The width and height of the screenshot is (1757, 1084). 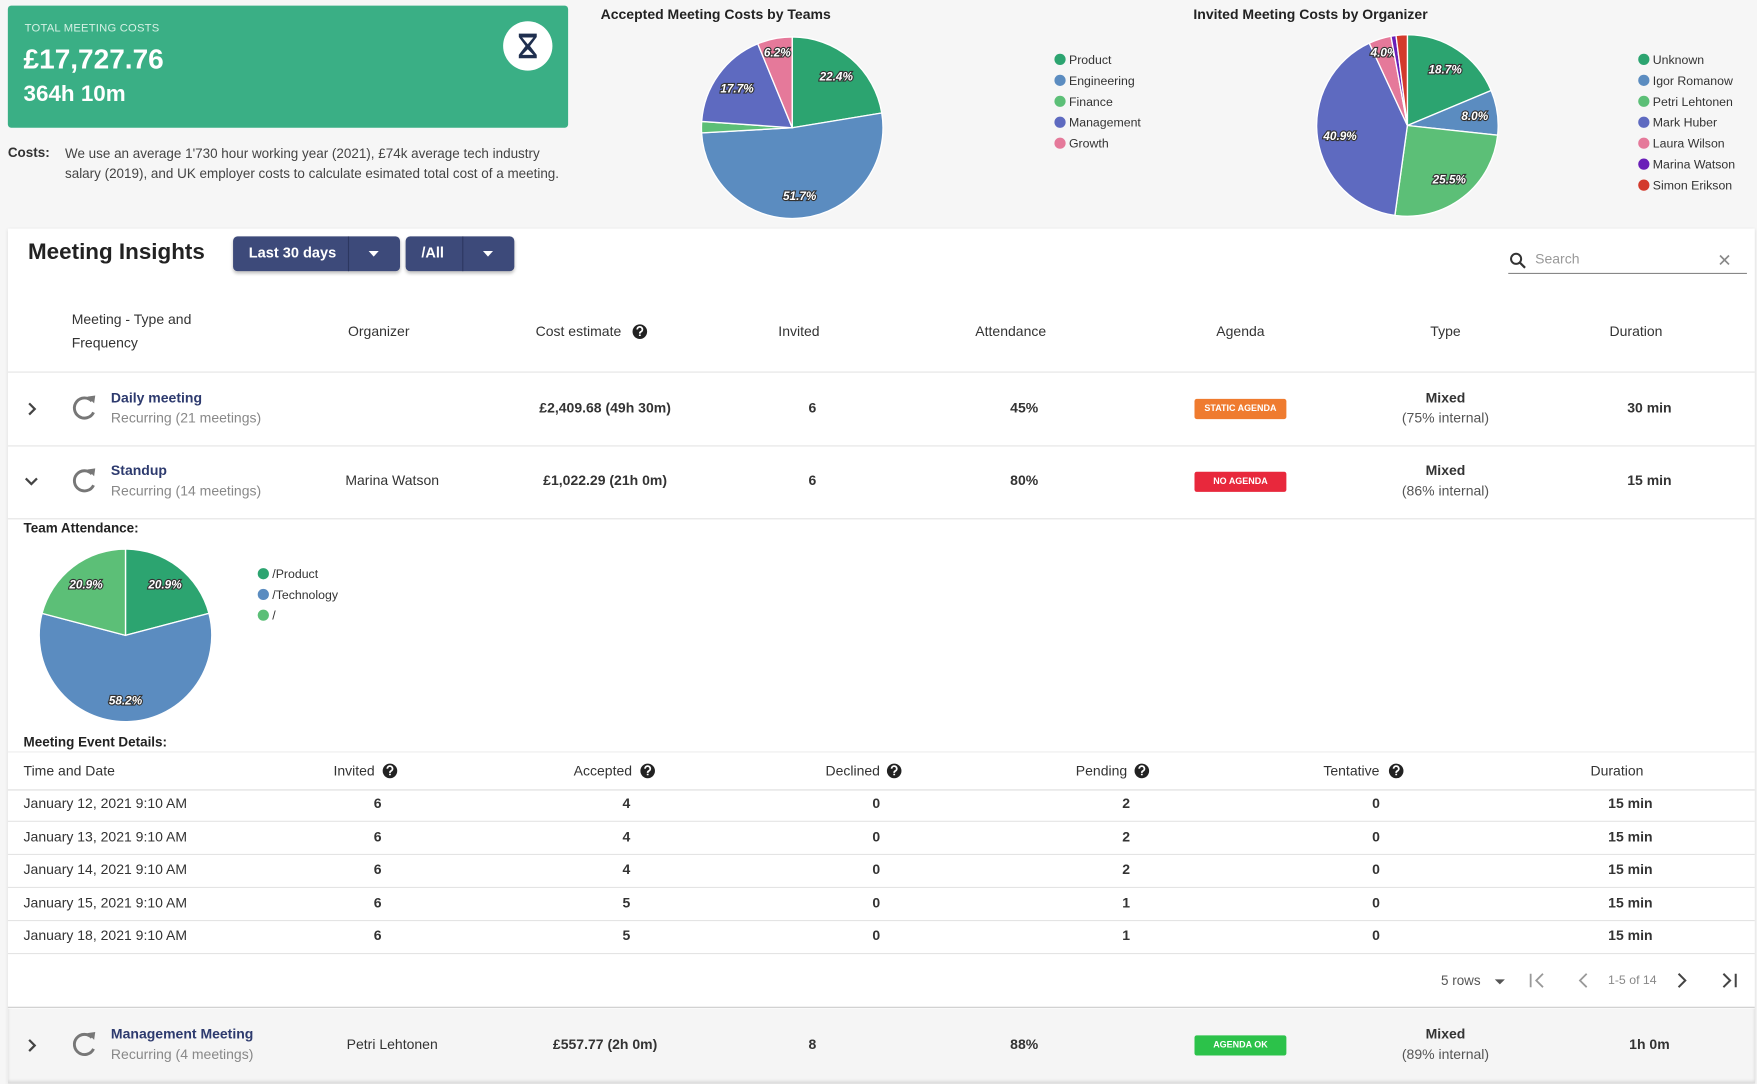 What do you see at coordinates (1449, 180) in the screenshot?
I see `slice-label: 25.5%` at bounding box center [1449, 180].